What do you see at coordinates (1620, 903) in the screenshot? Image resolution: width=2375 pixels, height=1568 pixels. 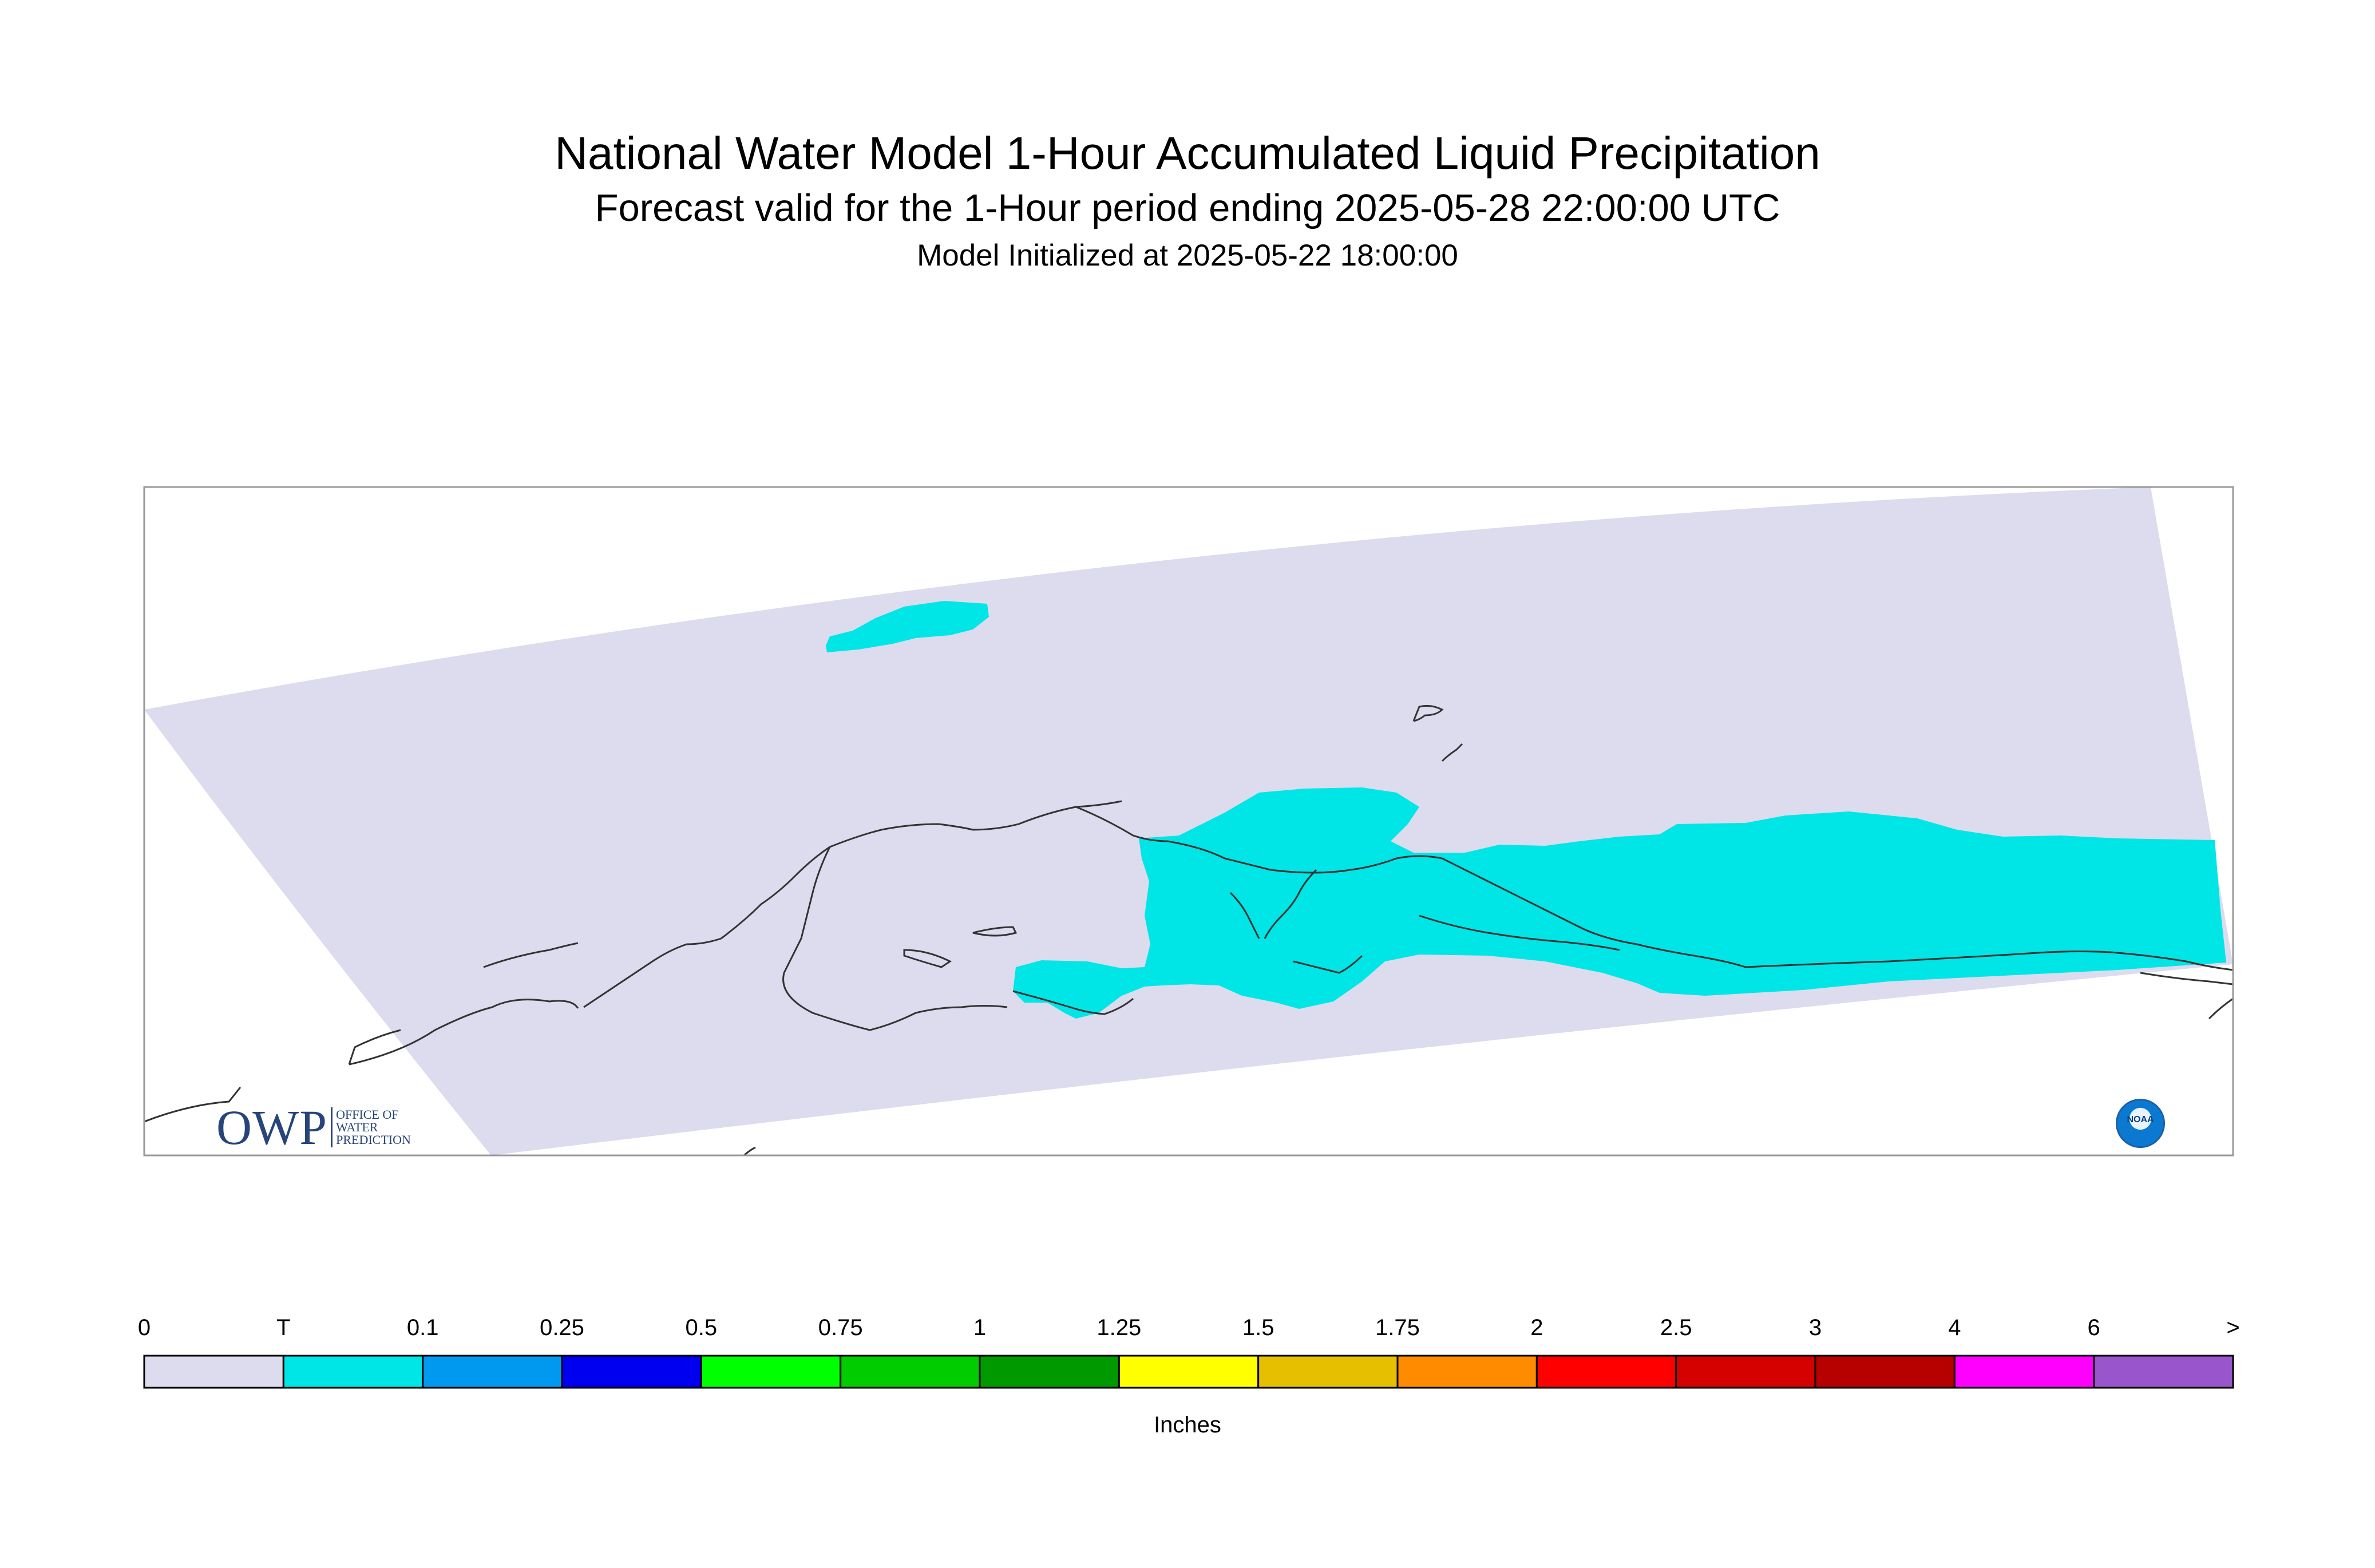 I see `precip-area-main` at bounding box center [1620, 903].